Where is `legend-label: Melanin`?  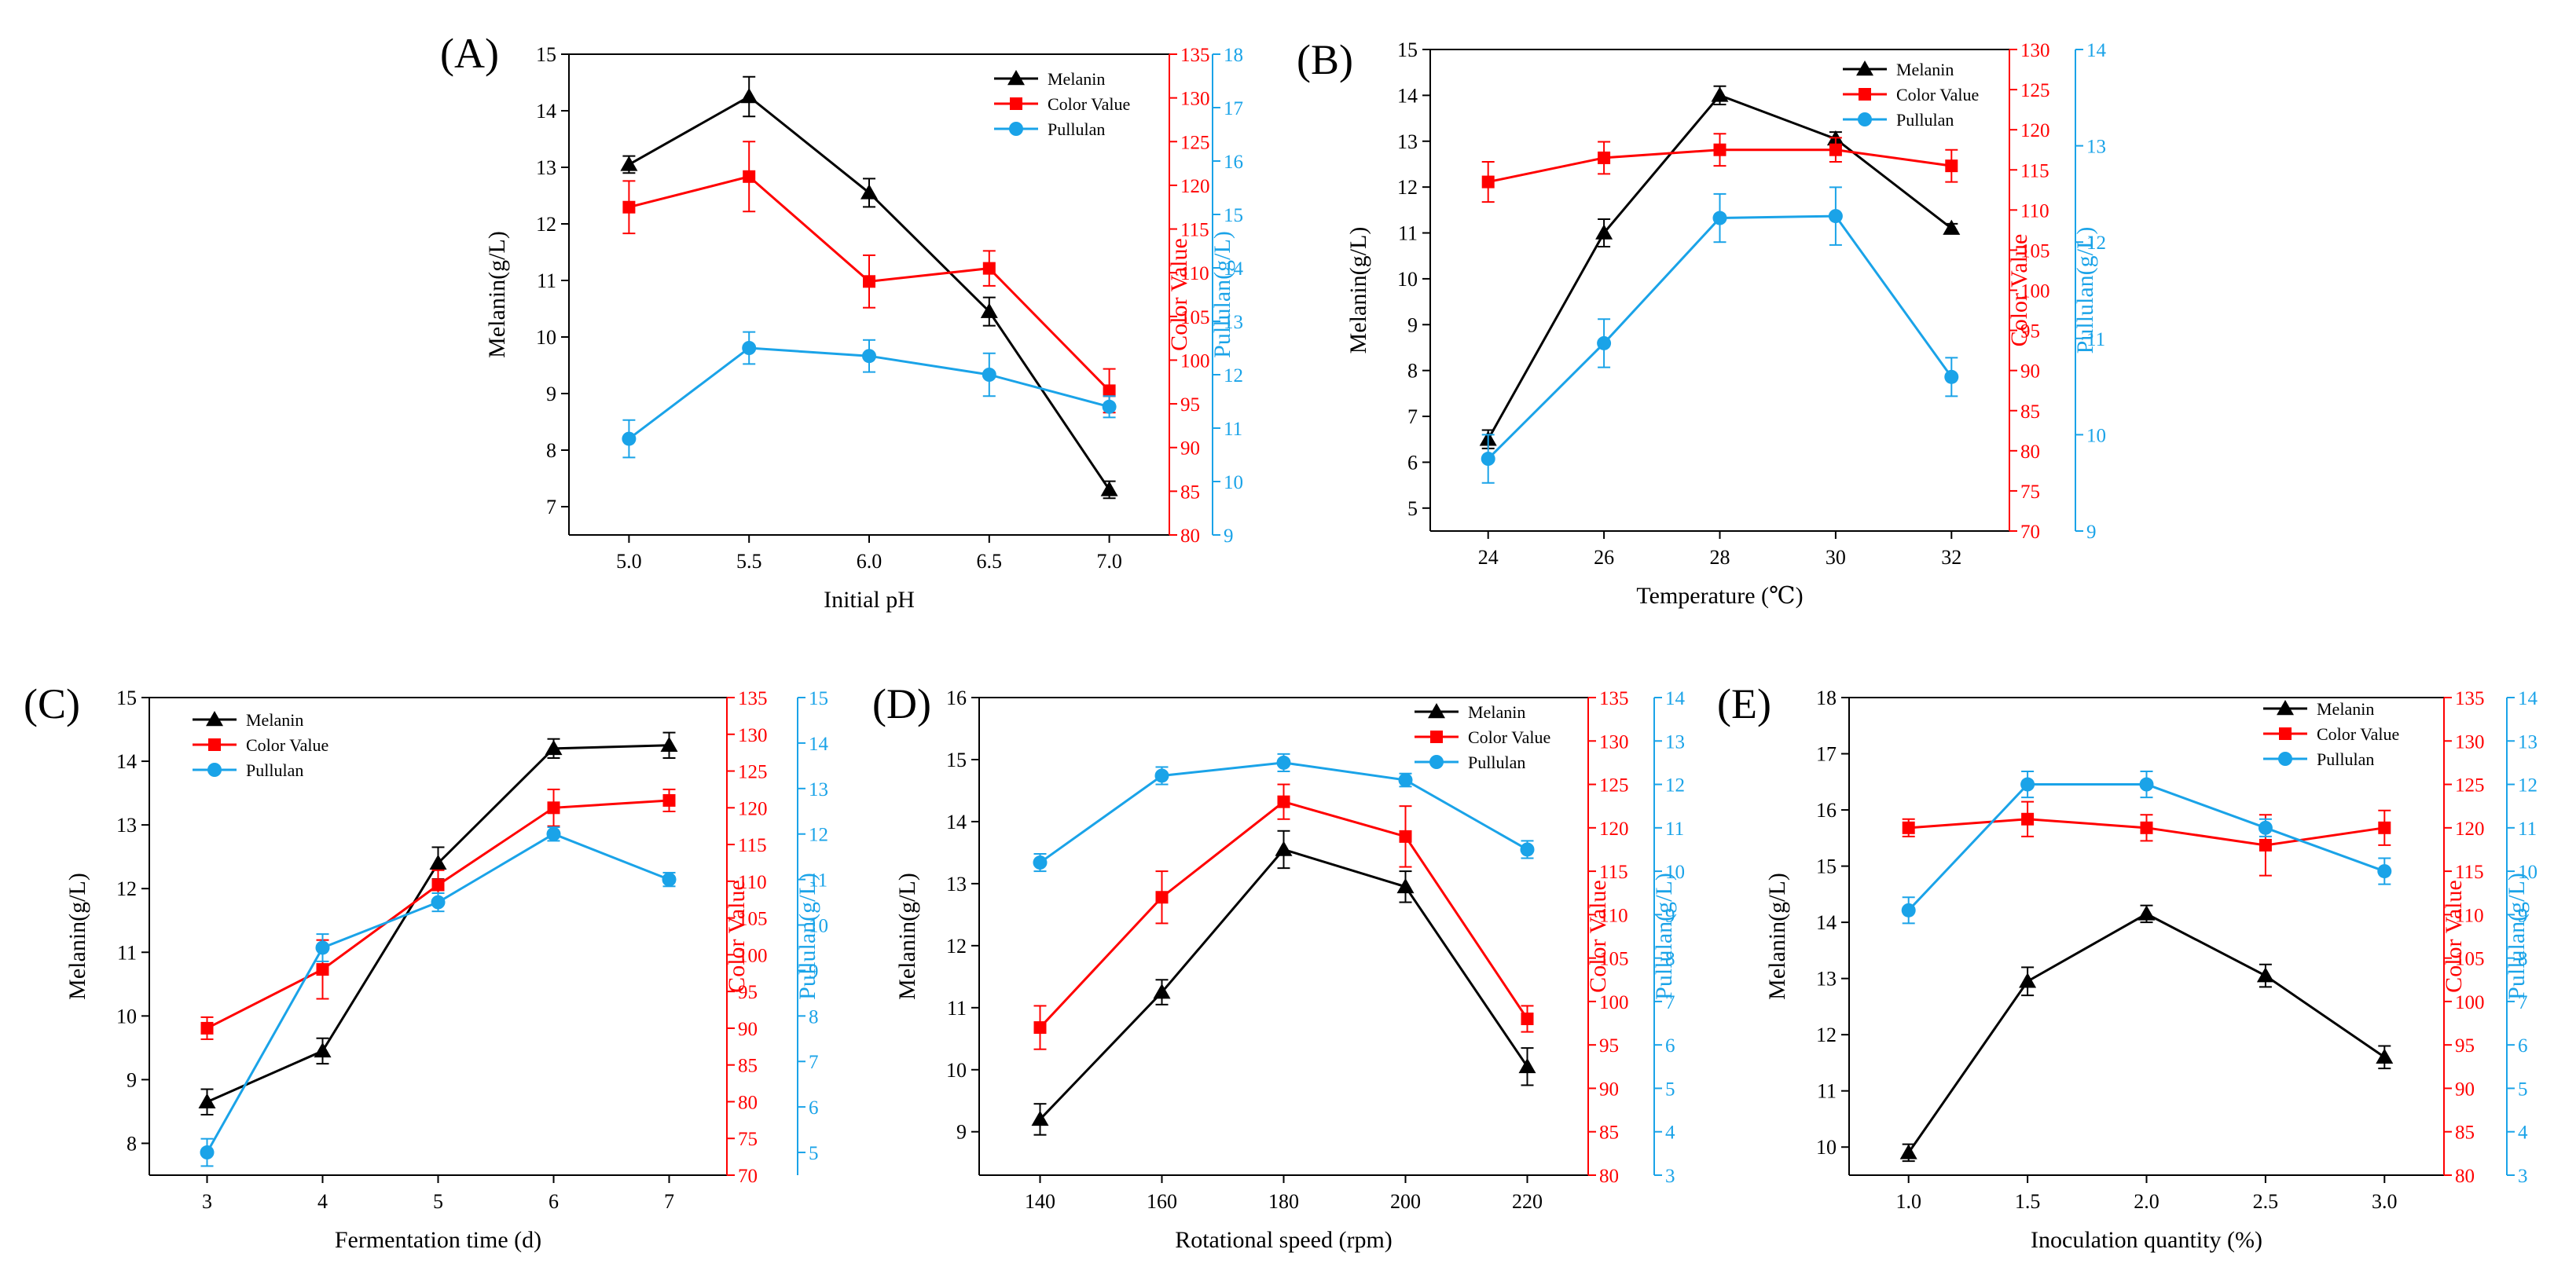 legend-label: Melanin is located at coordinates (2345, 709).